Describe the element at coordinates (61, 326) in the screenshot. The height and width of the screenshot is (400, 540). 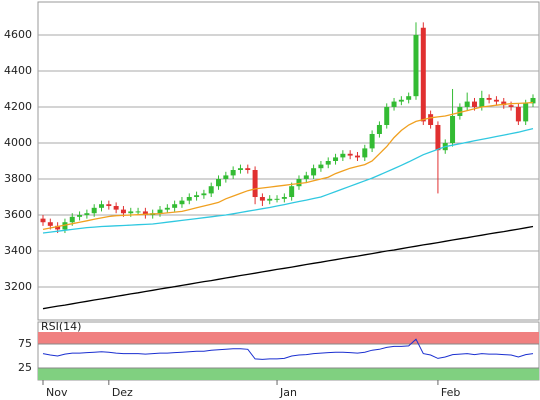
I see `rsi-label: RSI(14)` at that location.